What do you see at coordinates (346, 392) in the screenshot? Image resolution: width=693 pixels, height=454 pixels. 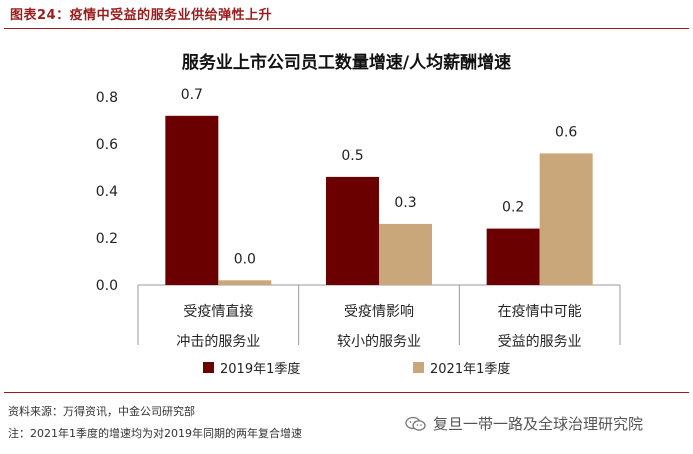 I see `bottom-divider` at bounding box center [346, 392].